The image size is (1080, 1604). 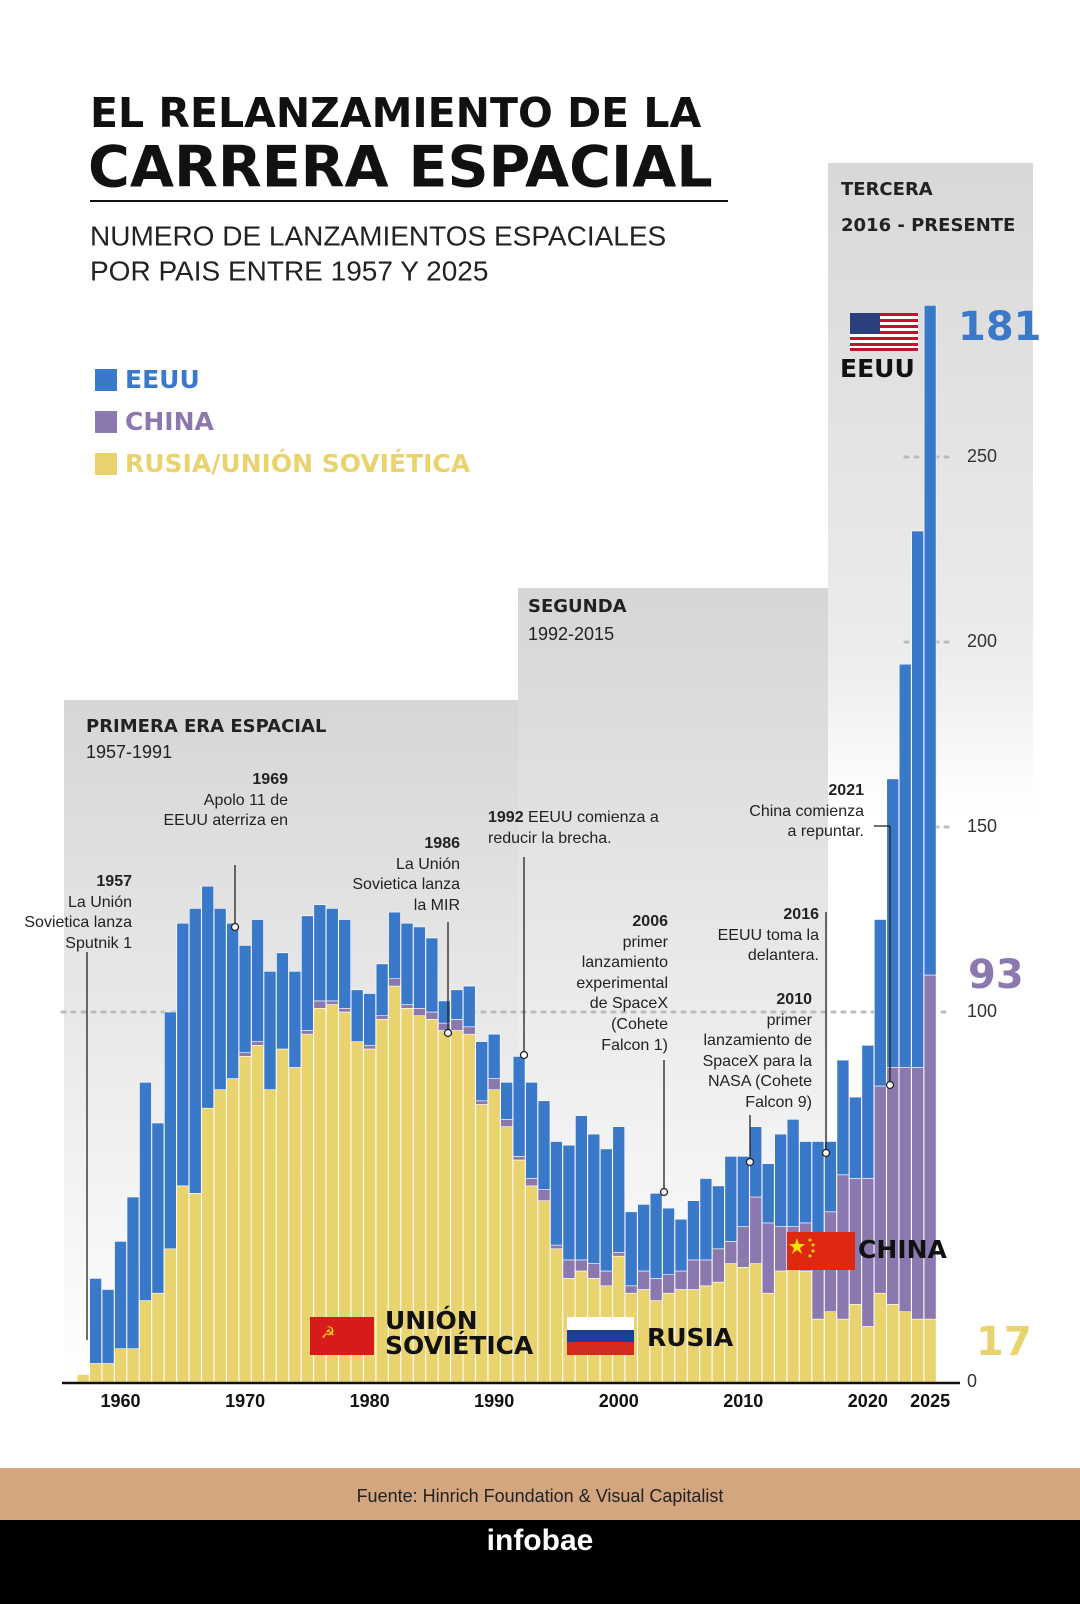 What do you see at coordinates (442, 843) in the screenshot?
I see `annotation-year: 1986` at bounding box center [442, 843].